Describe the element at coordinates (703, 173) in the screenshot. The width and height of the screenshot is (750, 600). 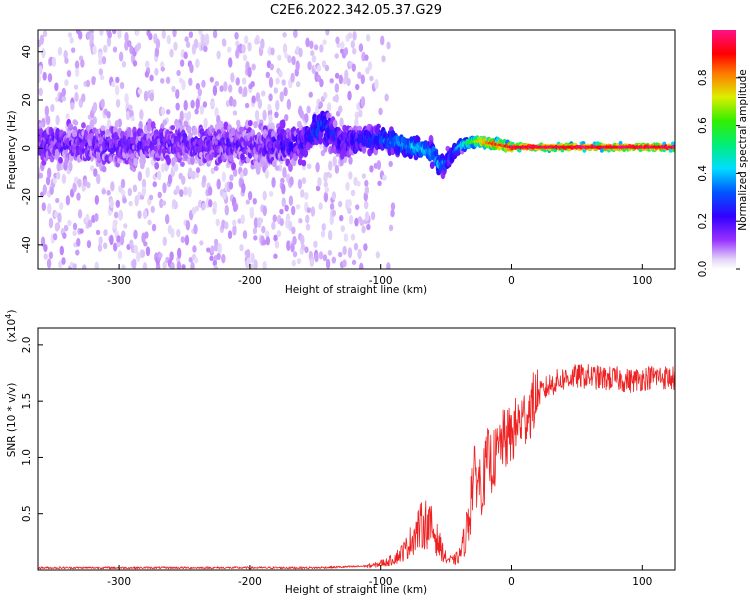
I see `colorbar-tick-label: 0.4` at that location.